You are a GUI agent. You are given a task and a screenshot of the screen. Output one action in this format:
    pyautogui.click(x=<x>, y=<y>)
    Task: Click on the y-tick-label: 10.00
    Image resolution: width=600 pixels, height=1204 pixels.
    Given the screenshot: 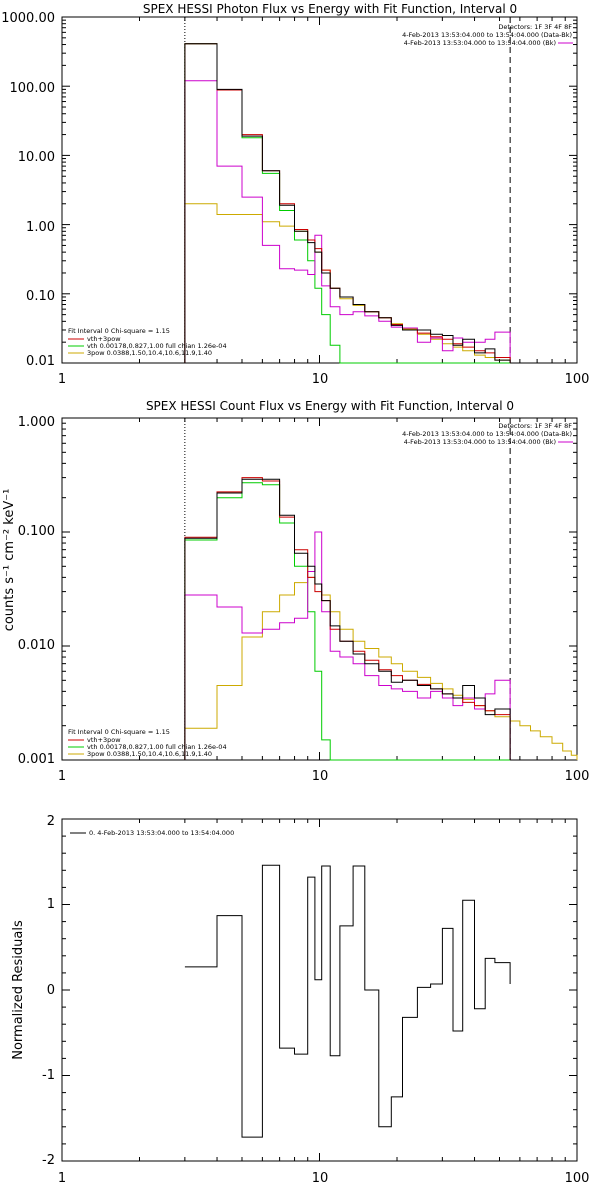 What is the action you would take?
    pyautogui.click(x=36, y=157)
    